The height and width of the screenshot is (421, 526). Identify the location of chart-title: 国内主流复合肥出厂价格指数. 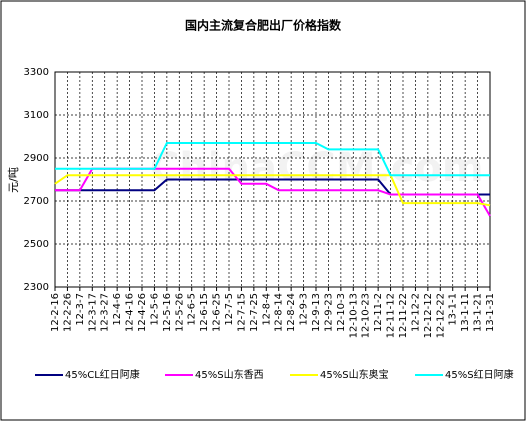
(263, 25).